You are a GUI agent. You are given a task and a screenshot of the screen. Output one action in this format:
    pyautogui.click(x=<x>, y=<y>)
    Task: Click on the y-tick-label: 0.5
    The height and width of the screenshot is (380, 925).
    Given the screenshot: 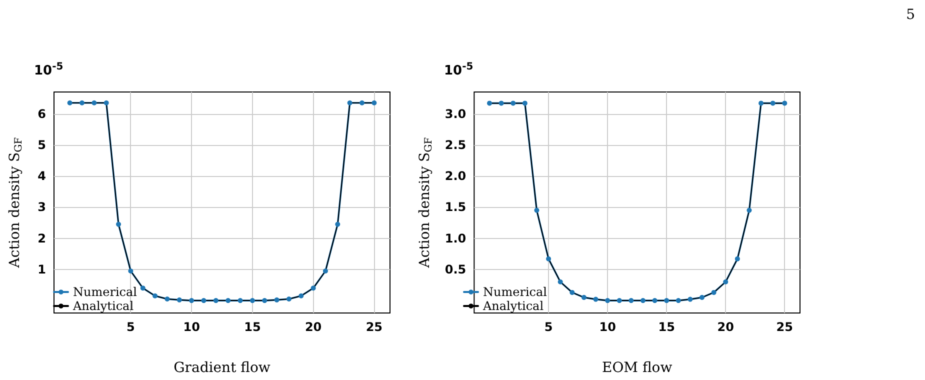 What is the action you would take?
    pyautogui.click(x=455, y=269)
    